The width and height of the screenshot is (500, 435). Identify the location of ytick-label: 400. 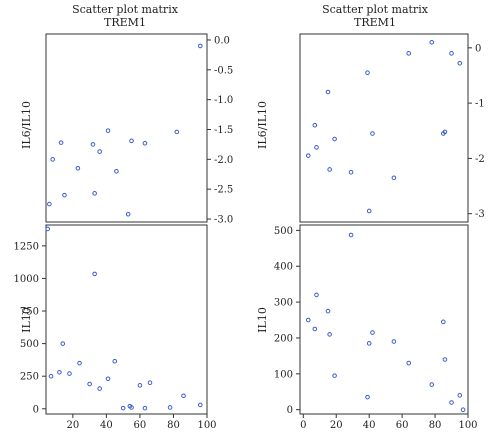
(283, 267).